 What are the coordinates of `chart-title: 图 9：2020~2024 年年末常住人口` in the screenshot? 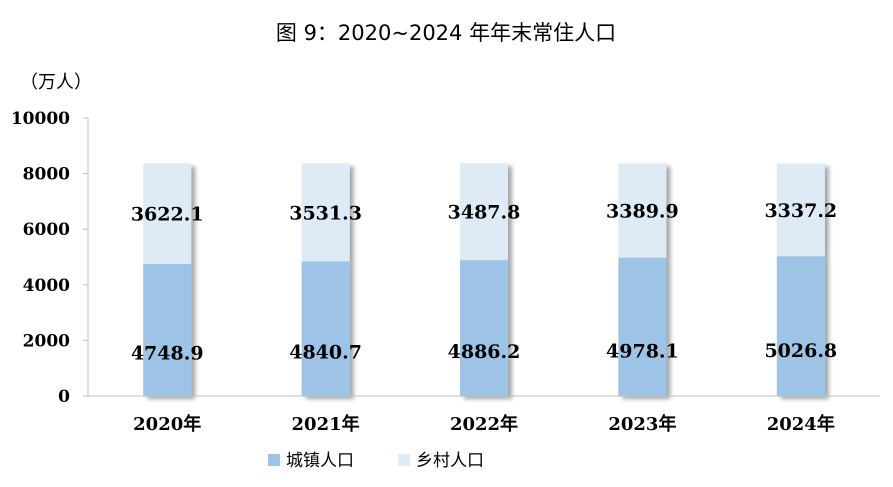 It's located at (446, 33).